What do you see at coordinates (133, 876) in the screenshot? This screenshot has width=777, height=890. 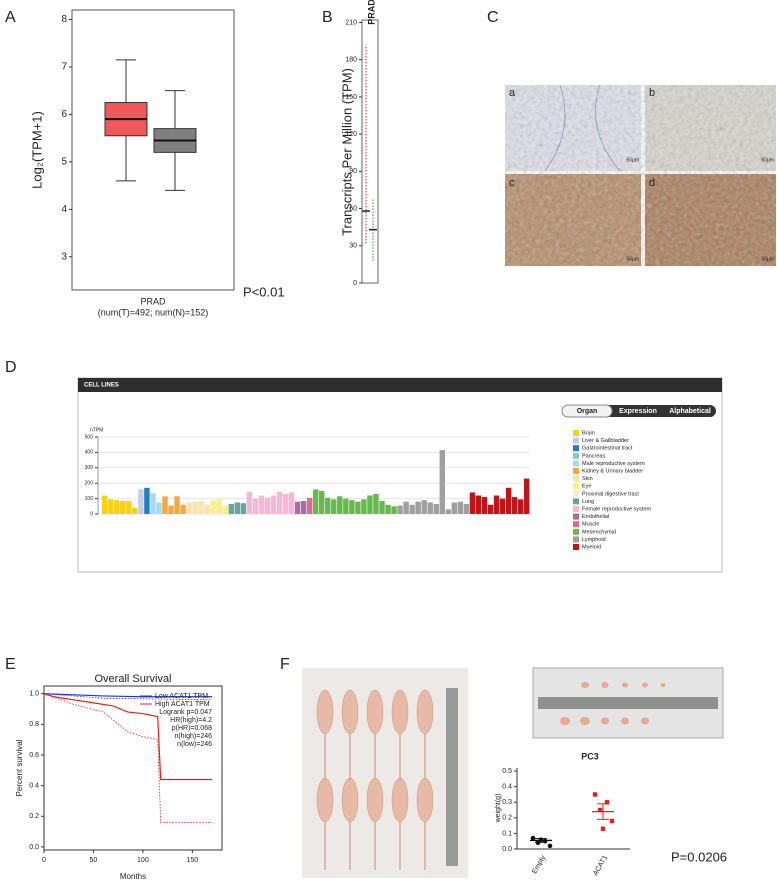 I see `x-axis-label: Months` at bounding box center [133, 876].